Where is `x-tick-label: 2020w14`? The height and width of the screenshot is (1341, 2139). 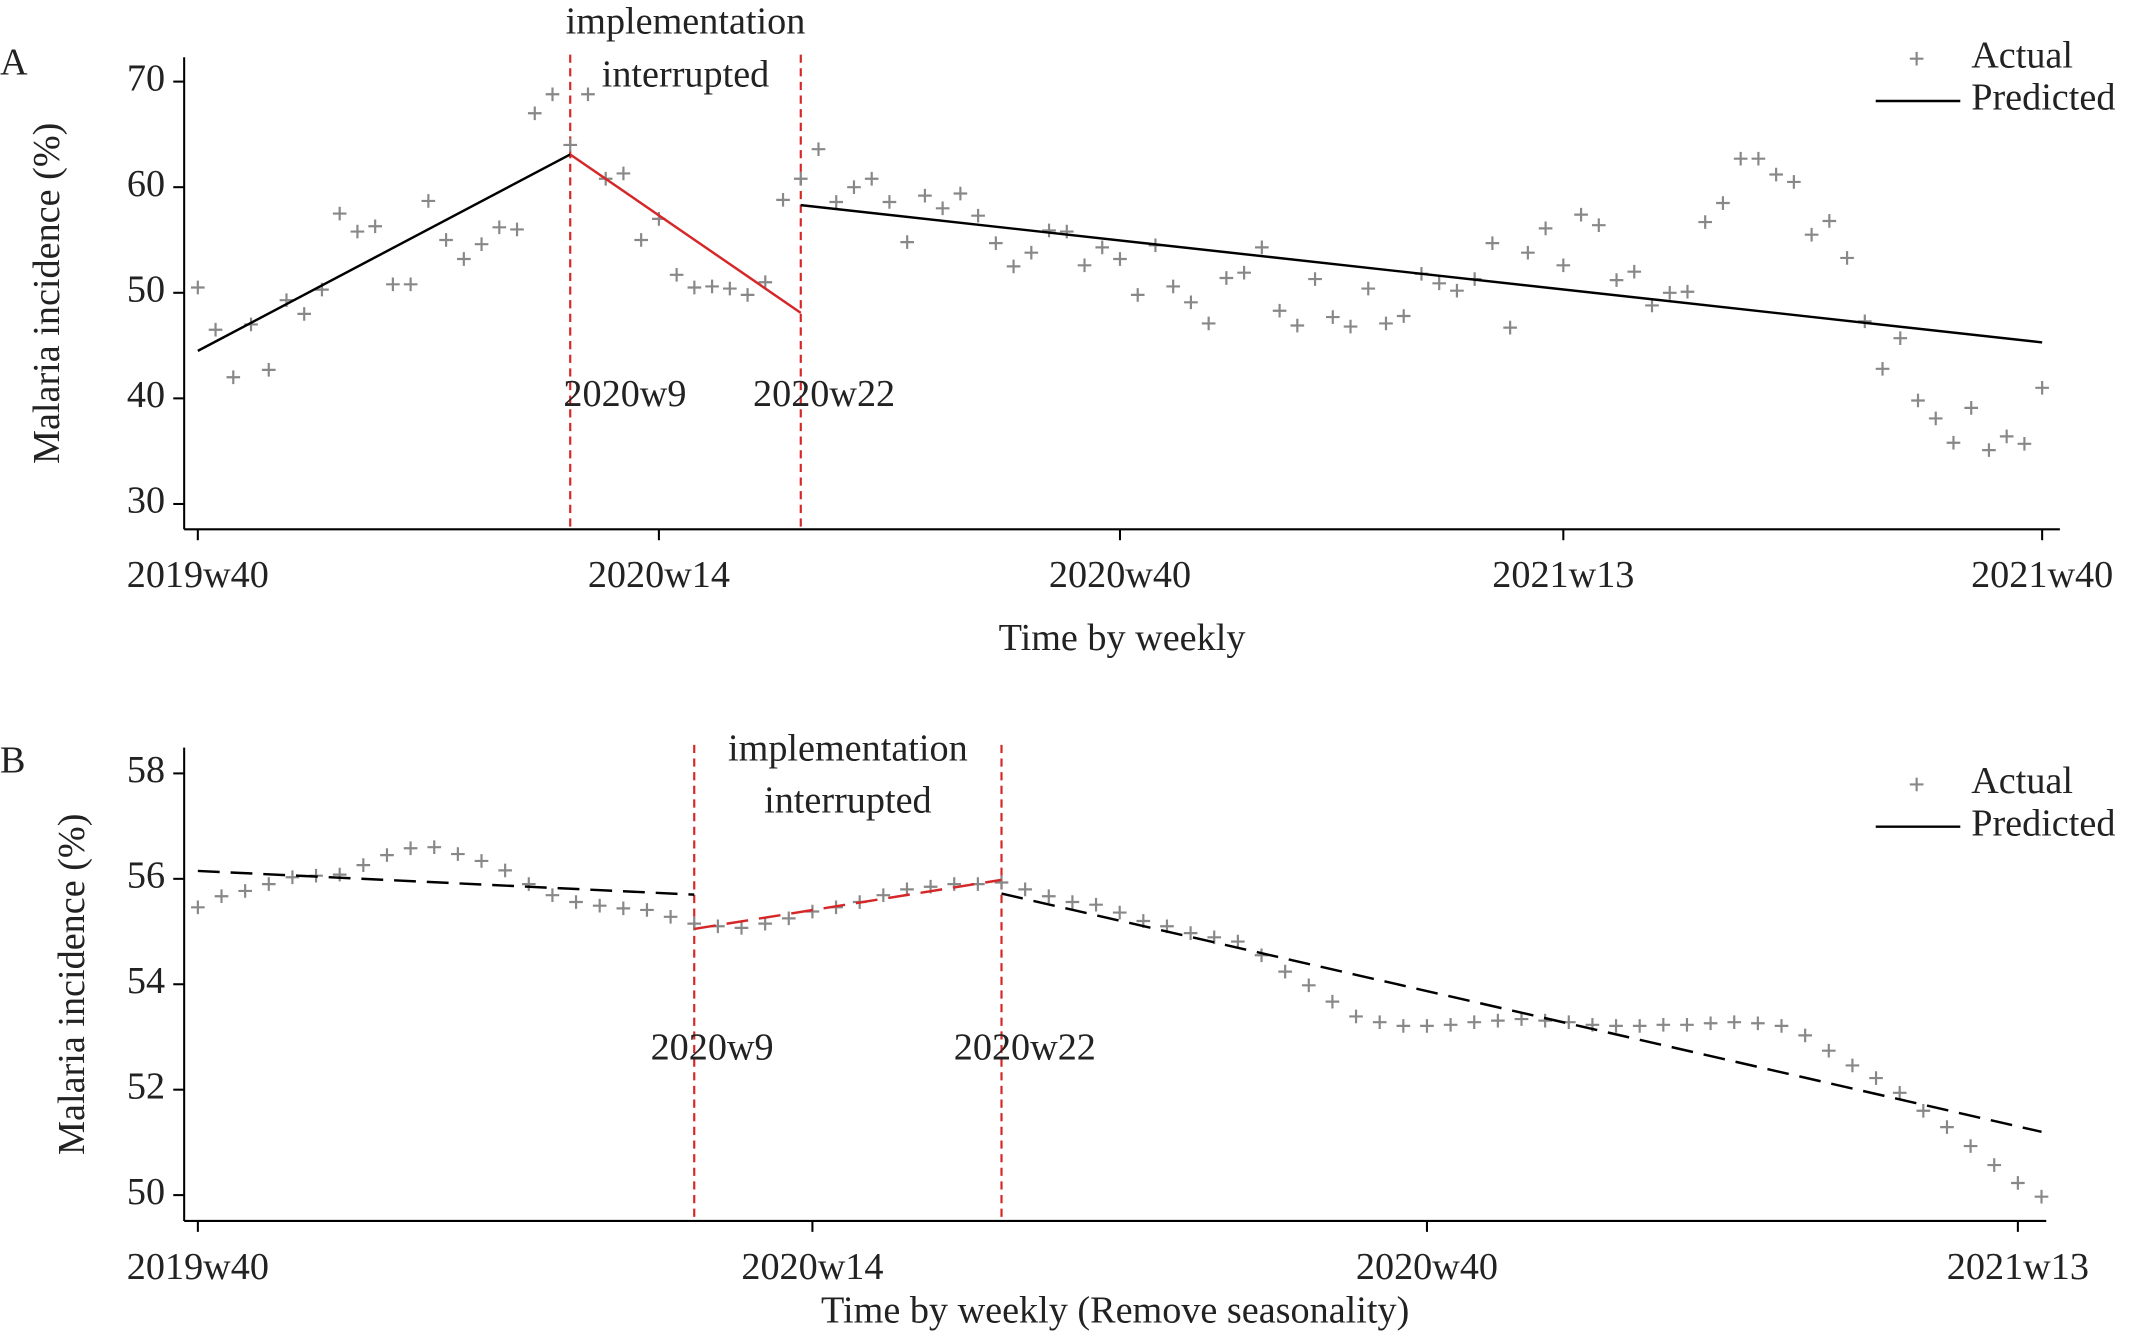 x-tick-label: 2020w14 is located at coordinates (812, 1267).